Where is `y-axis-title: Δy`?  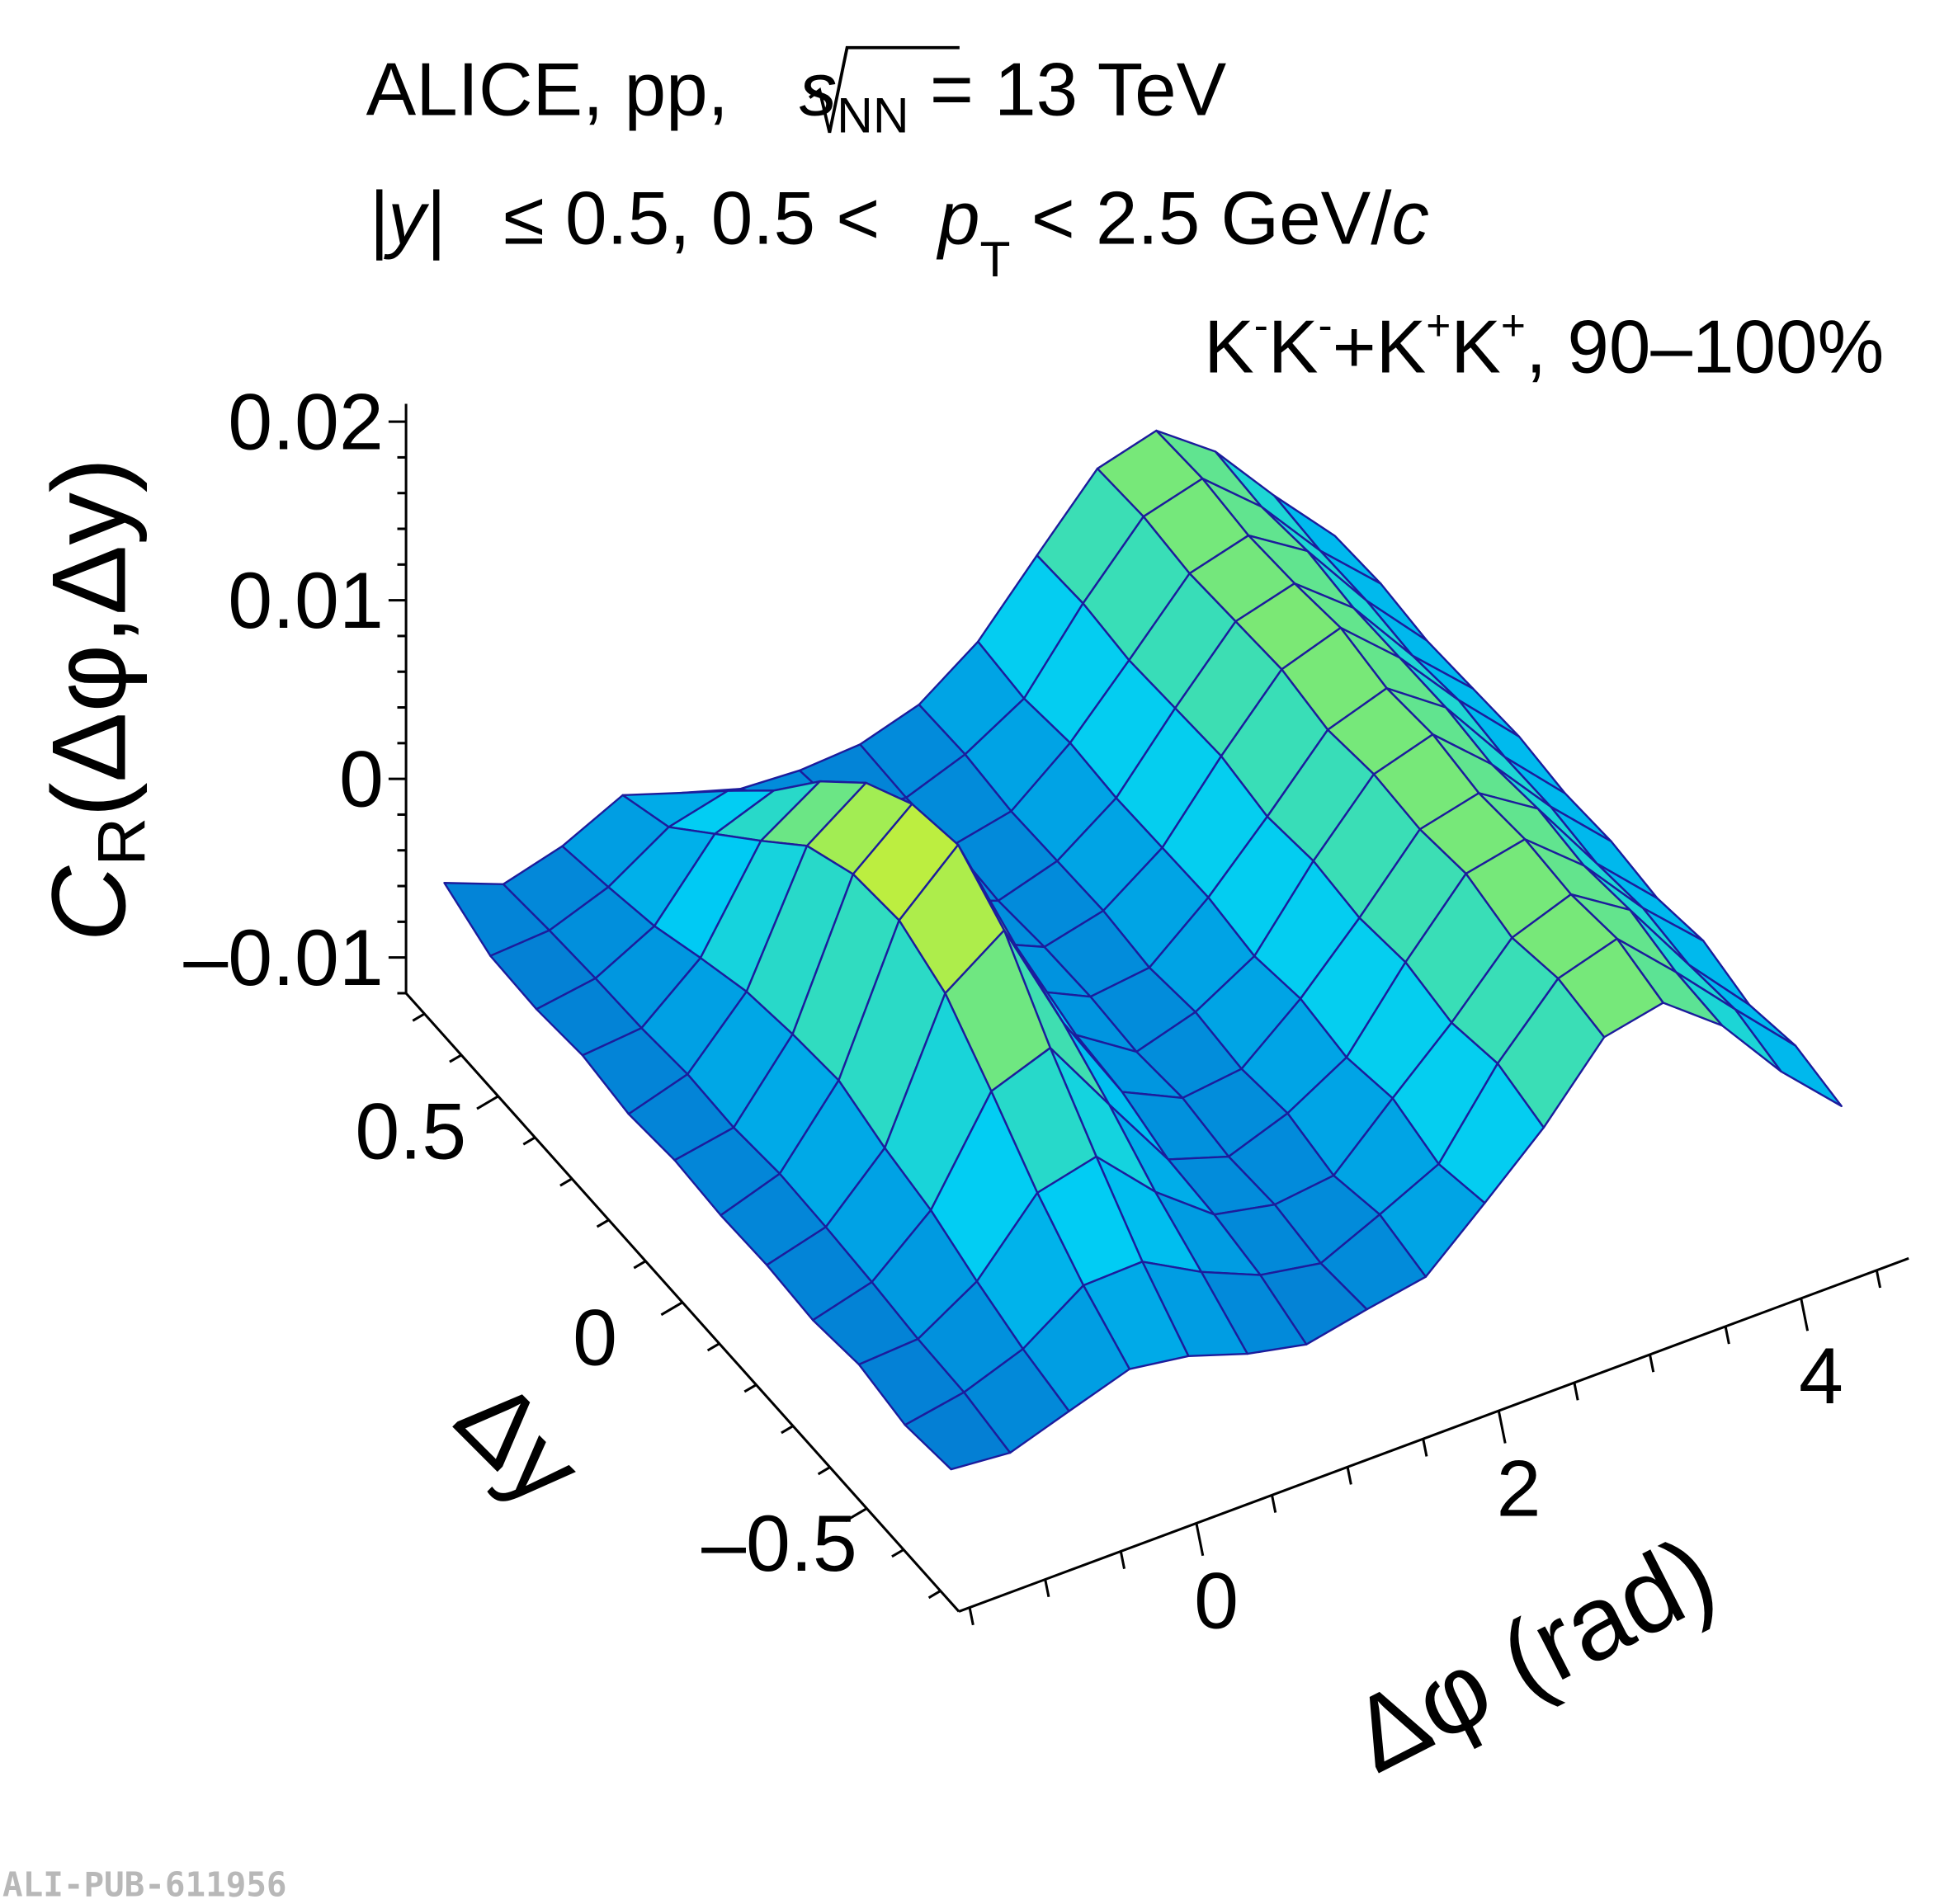
y-axis-title: Δy is located at coordinates (519, 1442).